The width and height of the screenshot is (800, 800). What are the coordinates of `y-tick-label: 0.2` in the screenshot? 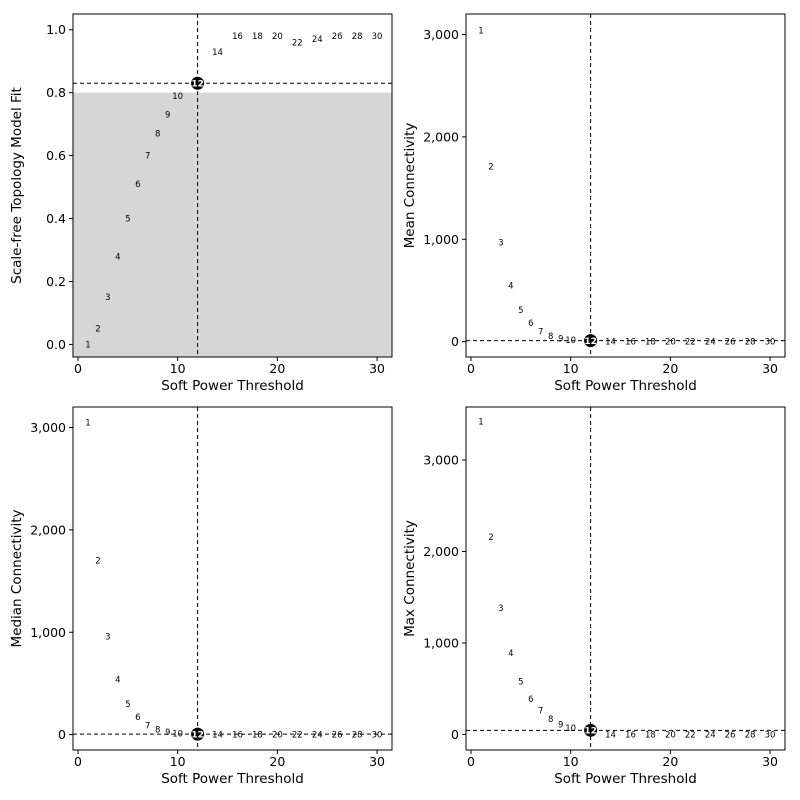 It's located at (56, 281).